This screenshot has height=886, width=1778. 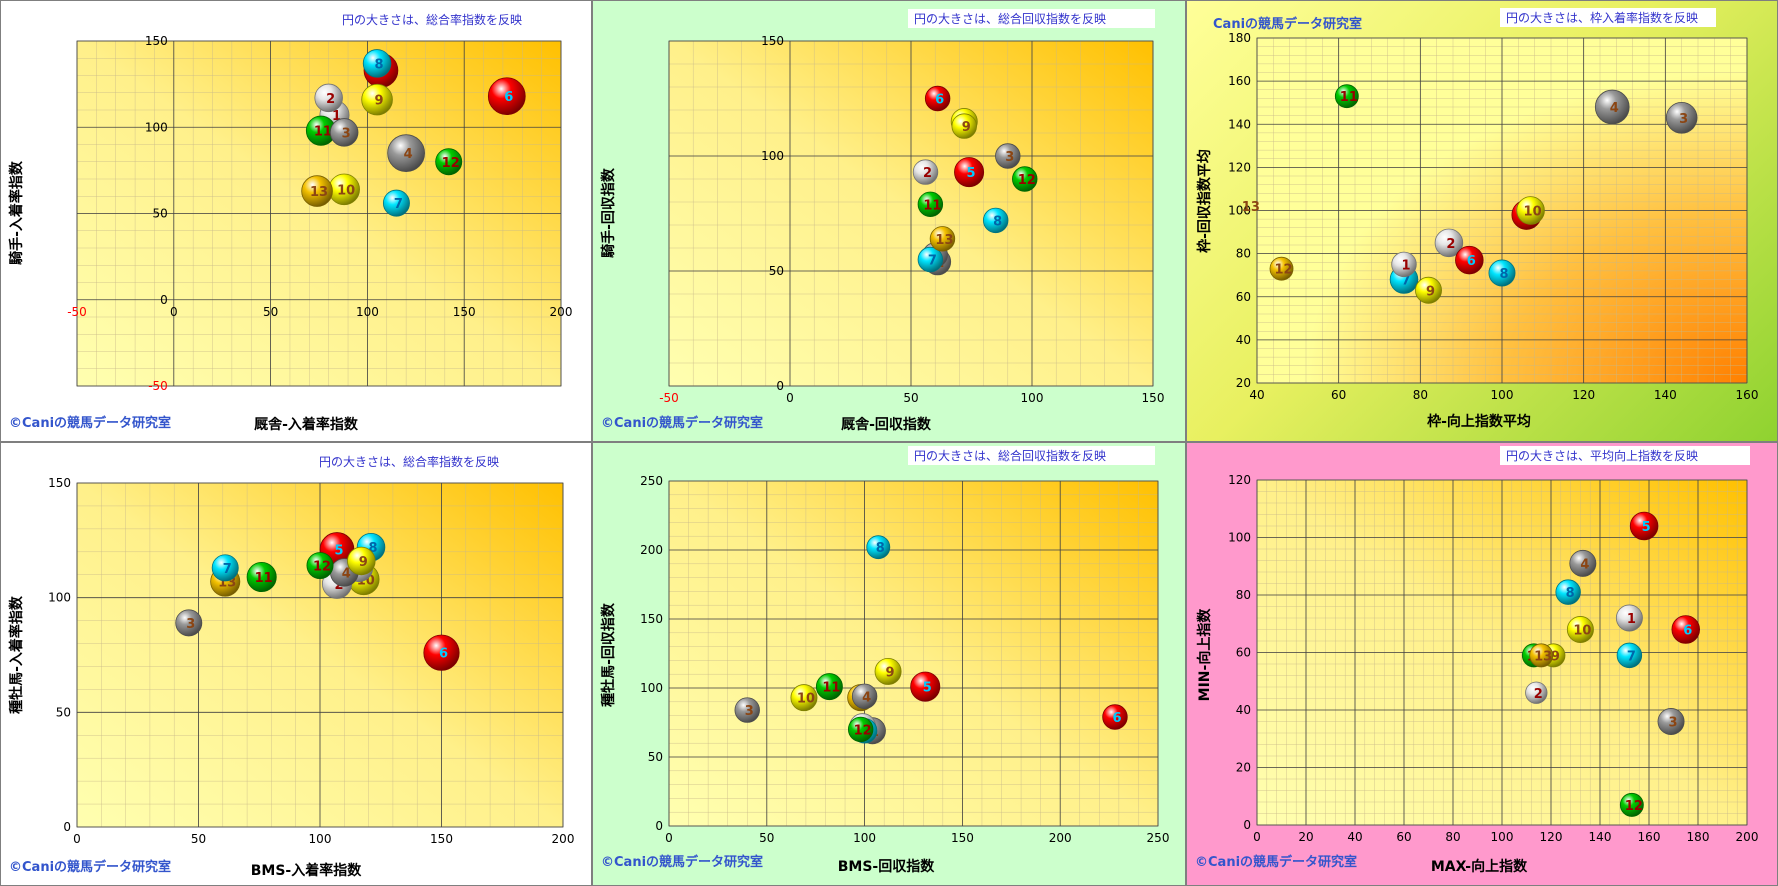 I want to click on x-axis-title: 厩舎-入着率指数, so click(x=306, y=424).